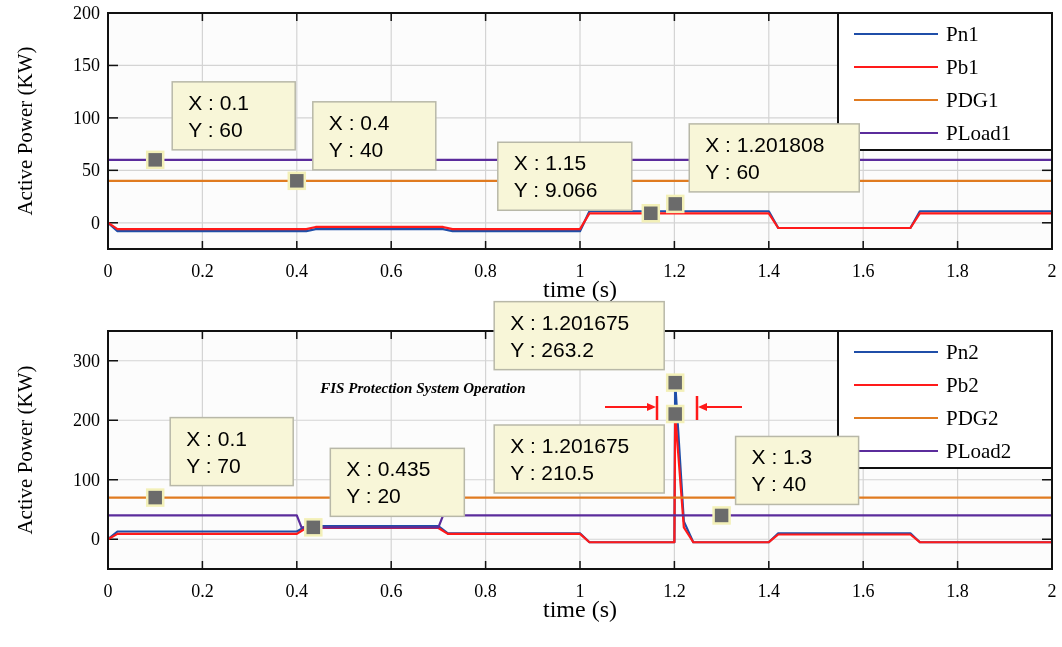 This screenshot has width=1062, height=647. What do you see at coordinates (979, 451) in the screenshot?
I see `legend-label: PLoad2` at bounding box center [979, 451].